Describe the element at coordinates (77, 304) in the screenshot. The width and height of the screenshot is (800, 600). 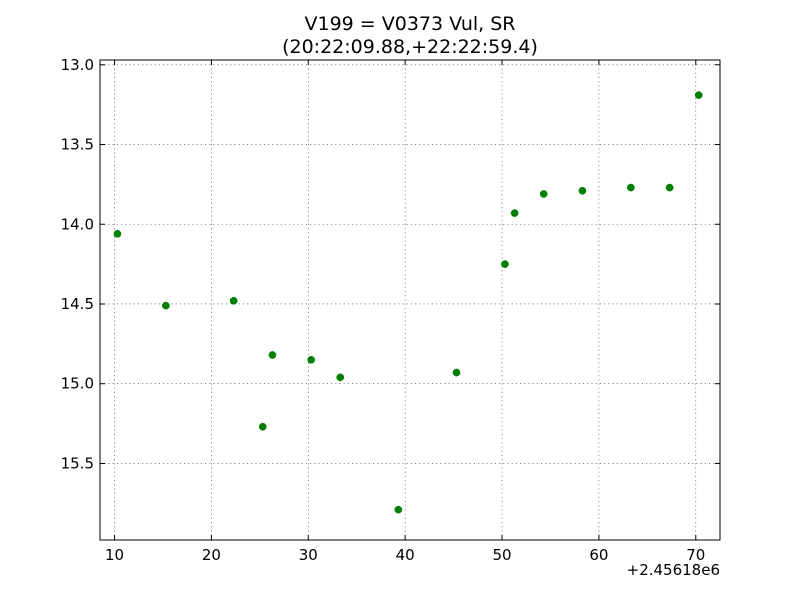
I see `y-tick-label: 14.5` at that location.